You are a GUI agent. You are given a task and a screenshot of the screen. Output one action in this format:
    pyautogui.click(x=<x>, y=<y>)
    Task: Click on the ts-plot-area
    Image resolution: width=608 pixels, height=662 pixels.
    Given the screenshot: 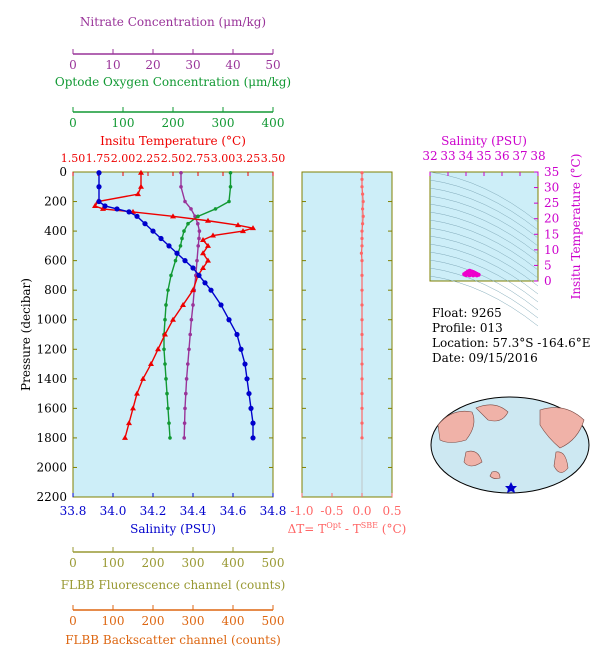 What is the action you would take?
    pyautogui.click(x=484, y=226)
    